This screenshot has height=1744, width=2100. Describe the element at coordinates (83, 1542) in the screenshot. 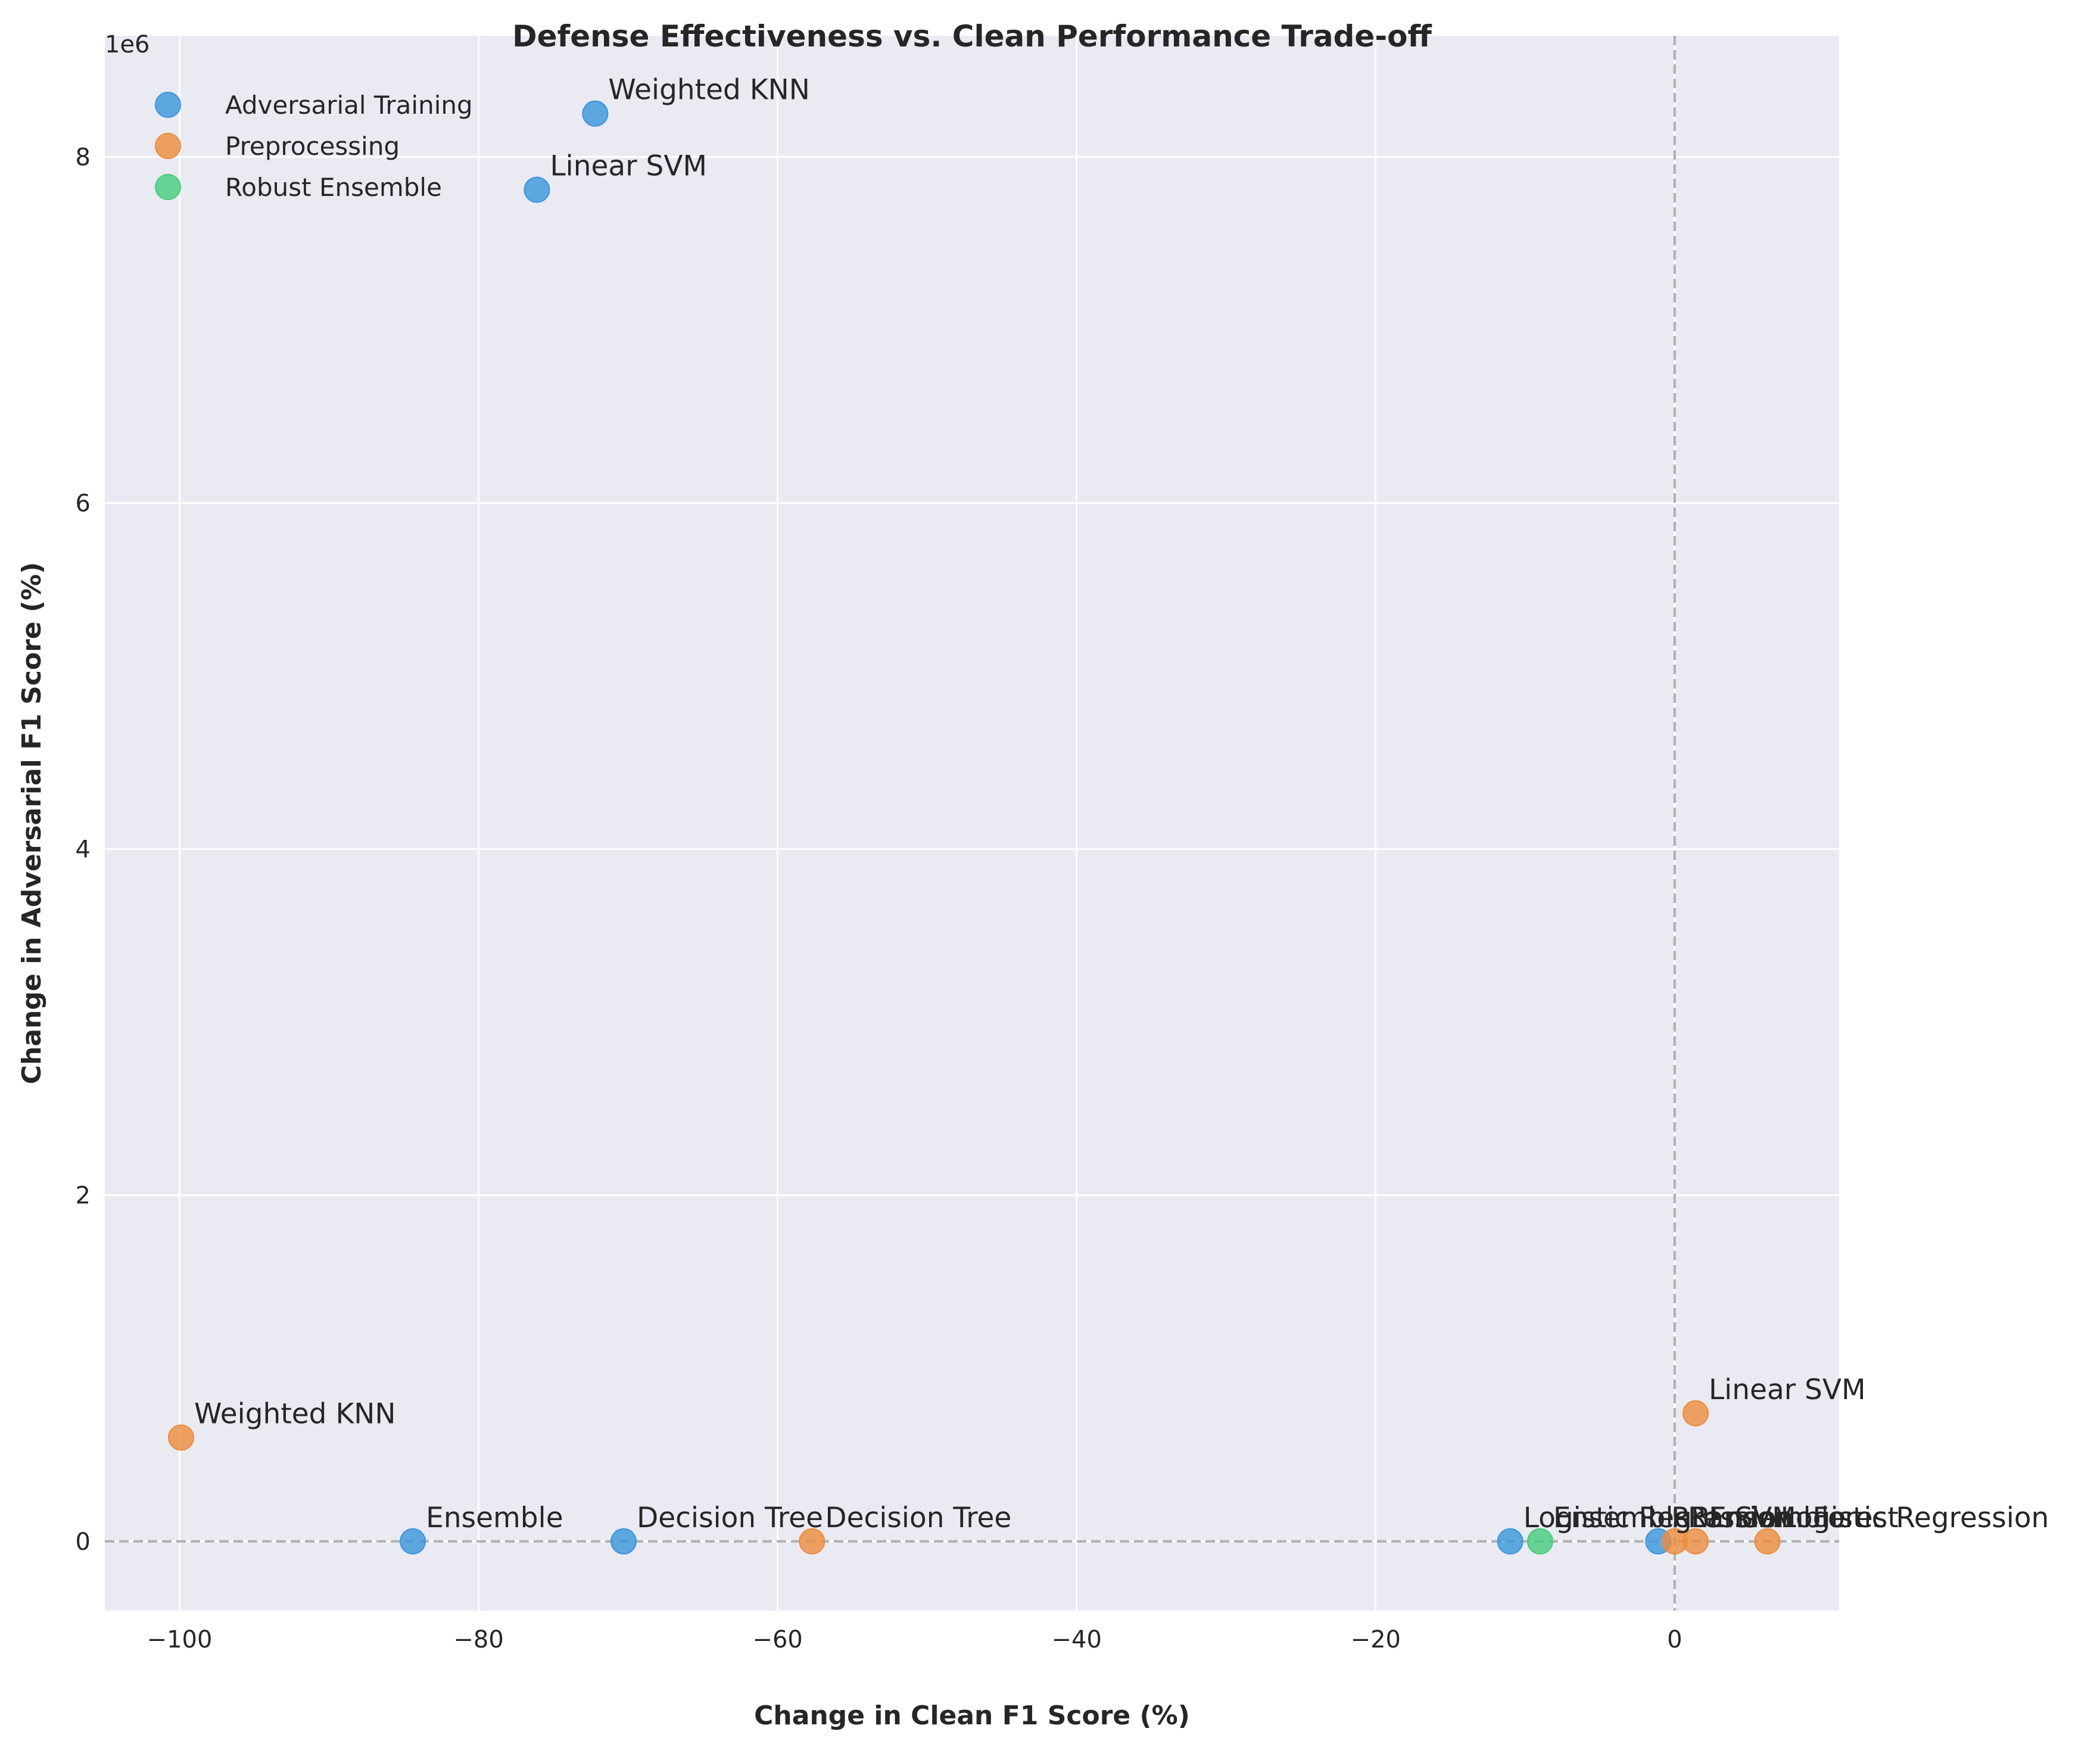

I see `y-tick-label: 0` at that location.